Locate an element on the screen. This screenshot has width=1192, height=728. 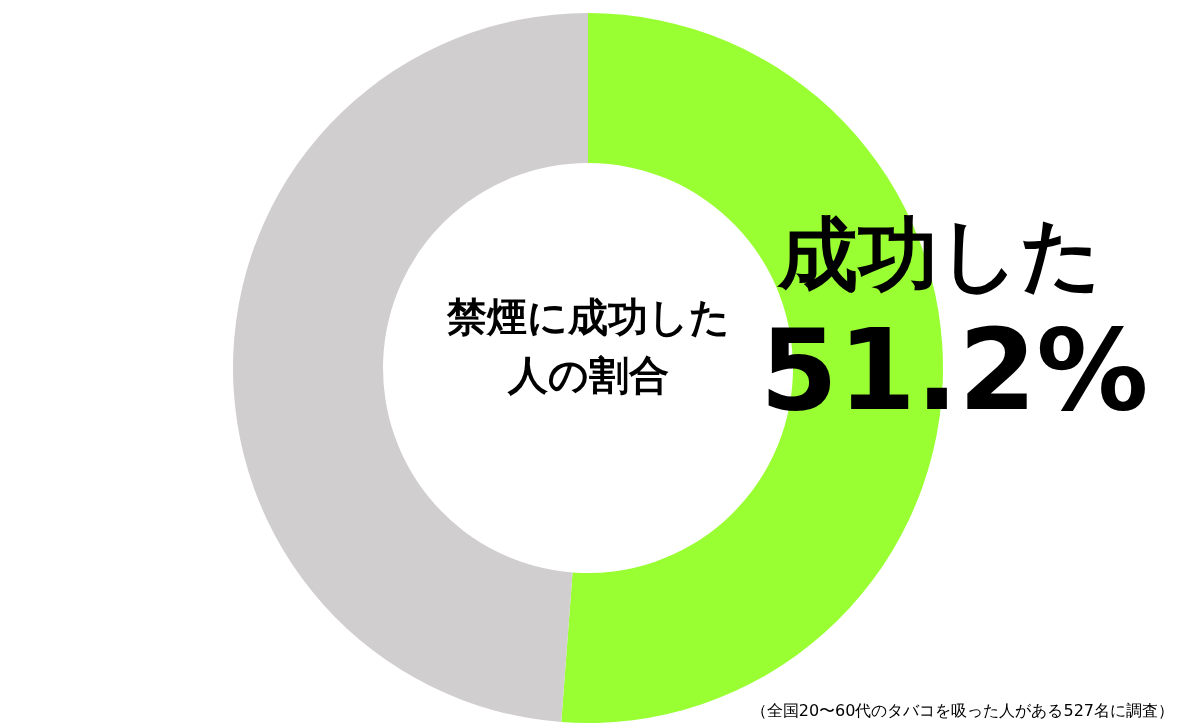
text: 禁煙に成功した人の割合 is located at coordinates (588, 346).